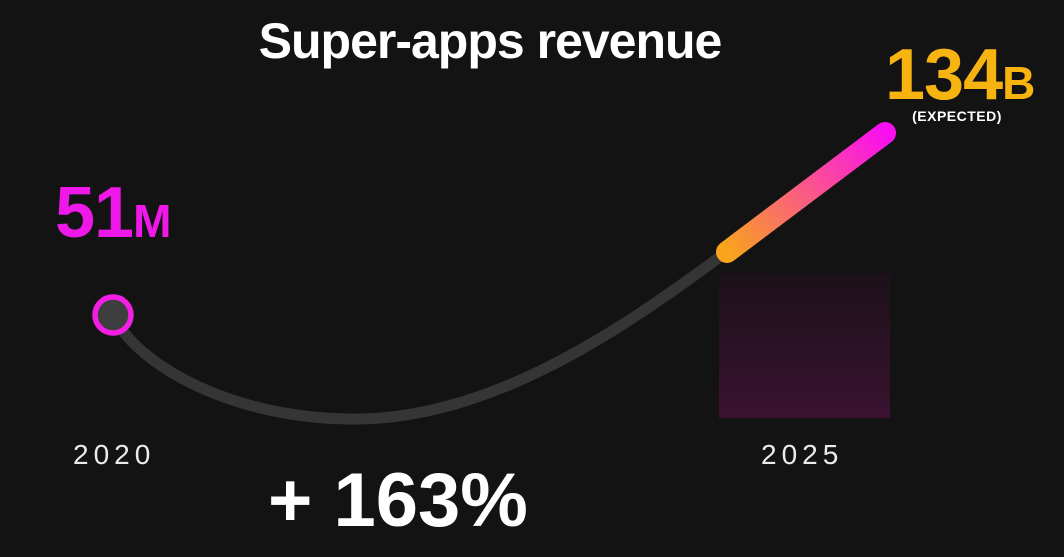 The image size is (1064, 557). What do you see at coordinates (490, 41) in the screenshot?
I see `chart-title: Super-apps revenue` at bounding box center [490, 41].